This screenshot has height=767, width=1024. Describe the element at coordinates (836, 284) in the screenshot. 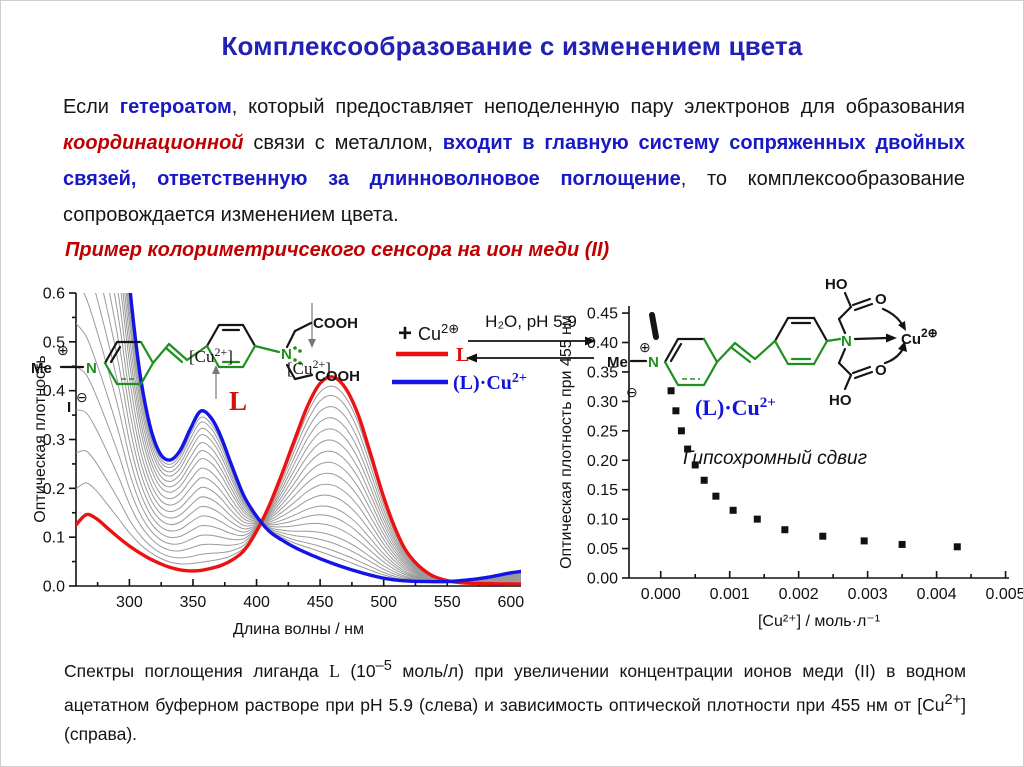

I see `ho-top-label: HO` at that location.